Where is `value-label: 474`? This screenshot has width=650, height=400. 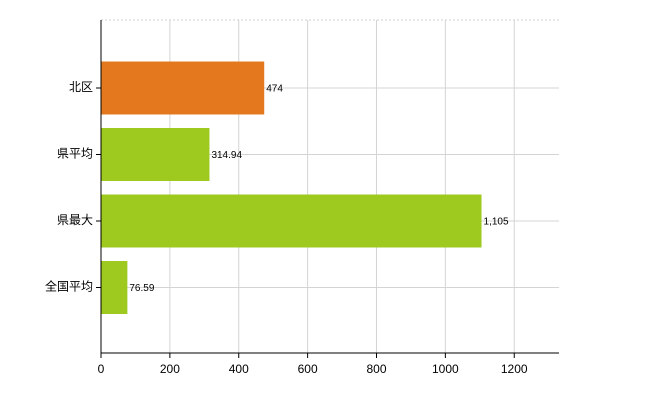 value-label: 474 is located at coordinates (274, 89).